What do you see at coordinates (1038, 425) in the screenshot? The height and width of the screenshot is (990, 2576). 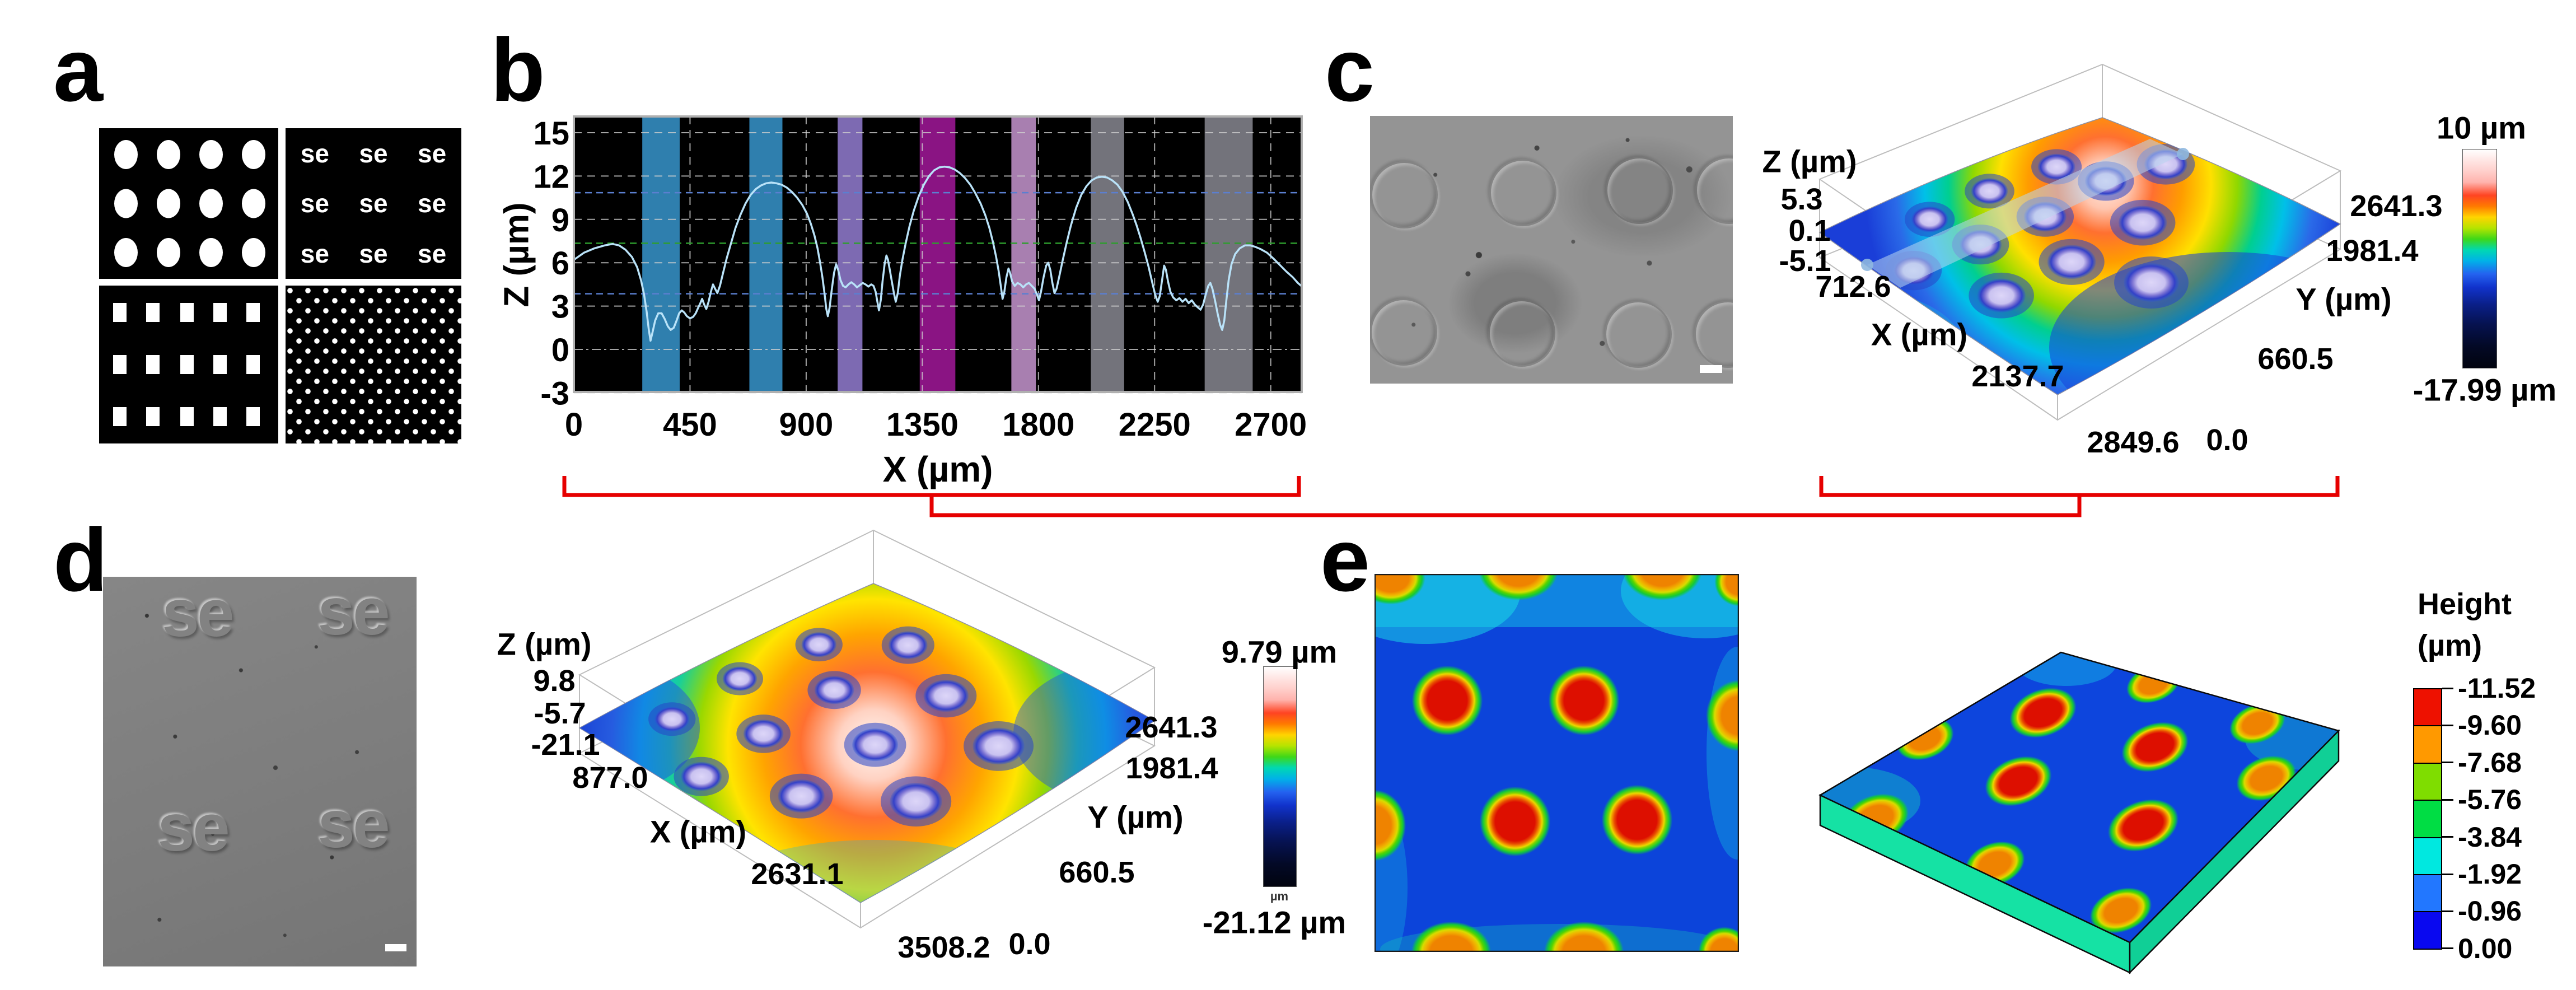 I see `b-x-tick-label: 1800` at bounding box center [1038, 425].